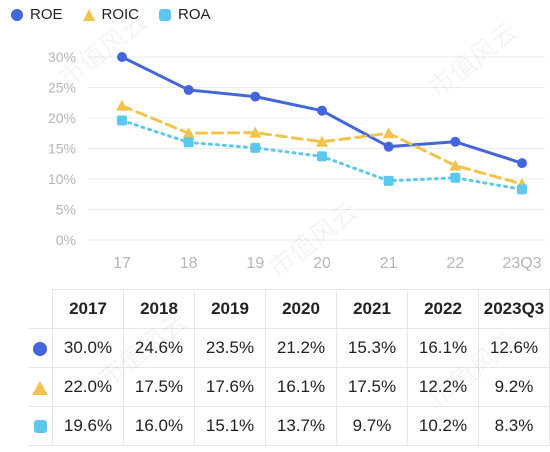 This screenshot has width=550, height=452. I want to click on y-tick-label: 10%, so click(62, 179).